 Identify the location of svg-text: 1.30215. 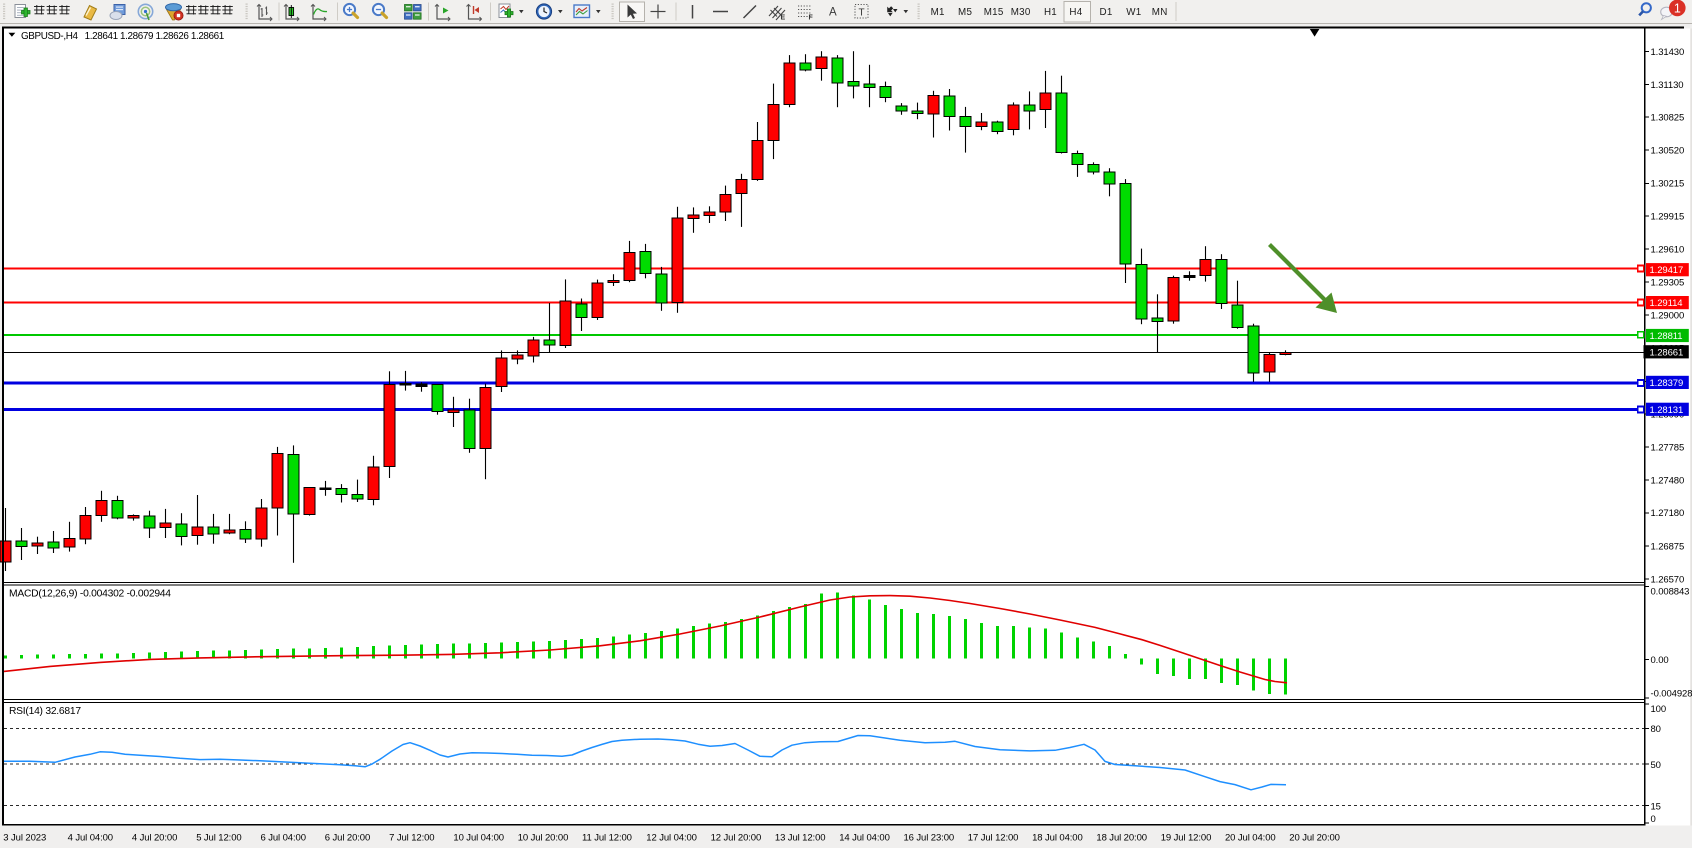
(1668, 184).